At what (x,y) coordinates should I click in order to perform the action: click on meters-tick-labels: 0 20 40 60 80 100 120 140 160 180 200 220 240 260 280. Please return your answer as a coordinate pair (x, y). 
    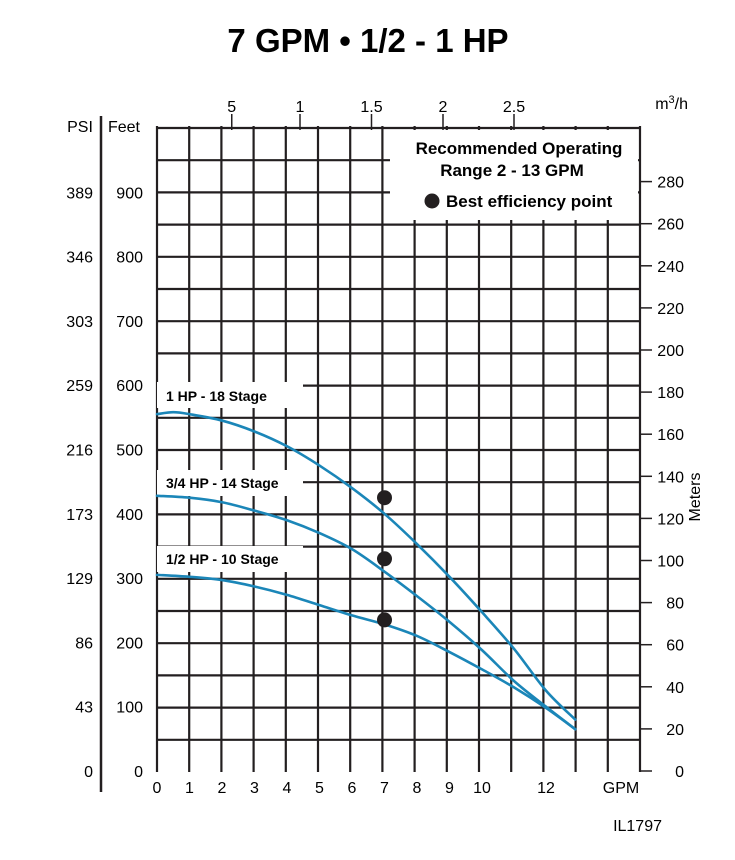
    Looking at the image, I should click on (670, 478).